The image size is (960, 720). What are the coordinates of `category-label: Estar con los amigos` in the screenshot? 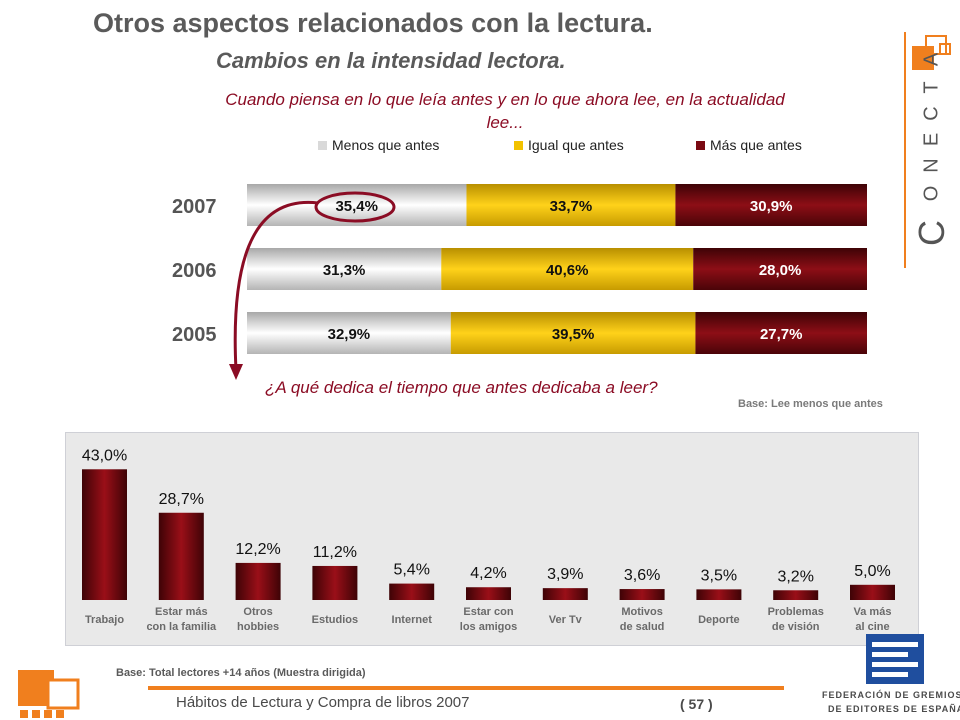 It's located at (488, 619).